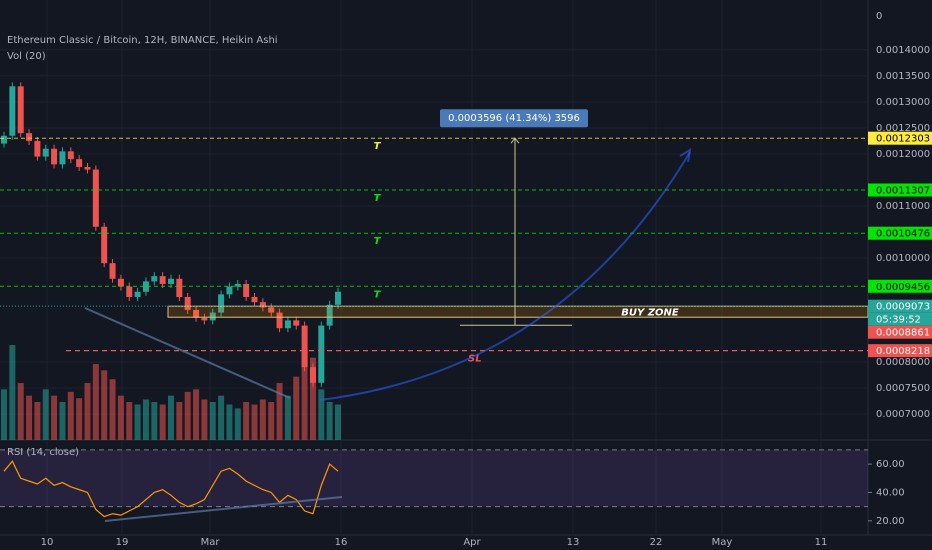  I want to click on price-tag-label: 05:39:52, so click(898, 320).